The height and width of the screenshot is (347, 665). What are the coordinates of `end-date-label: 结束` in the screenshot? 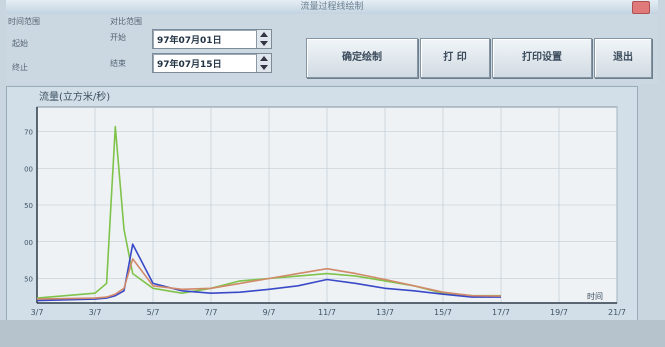 It's located at (118, 63).